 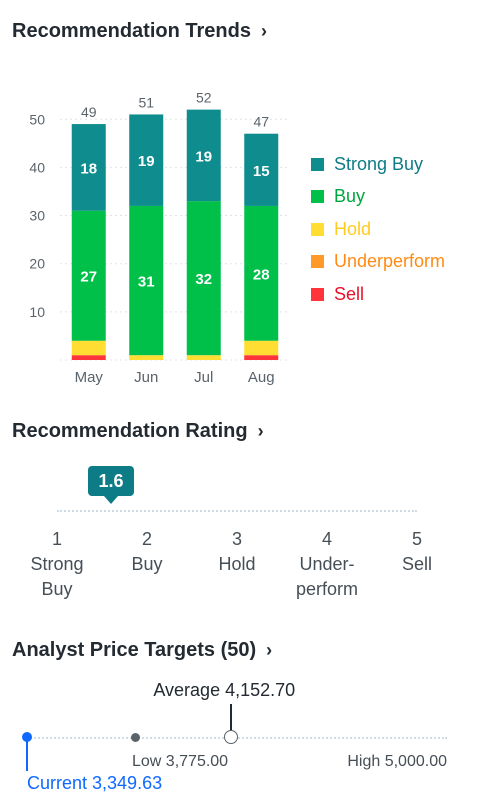 I want to click on legend-label: Strong Buy, so click(x=379, y=163).